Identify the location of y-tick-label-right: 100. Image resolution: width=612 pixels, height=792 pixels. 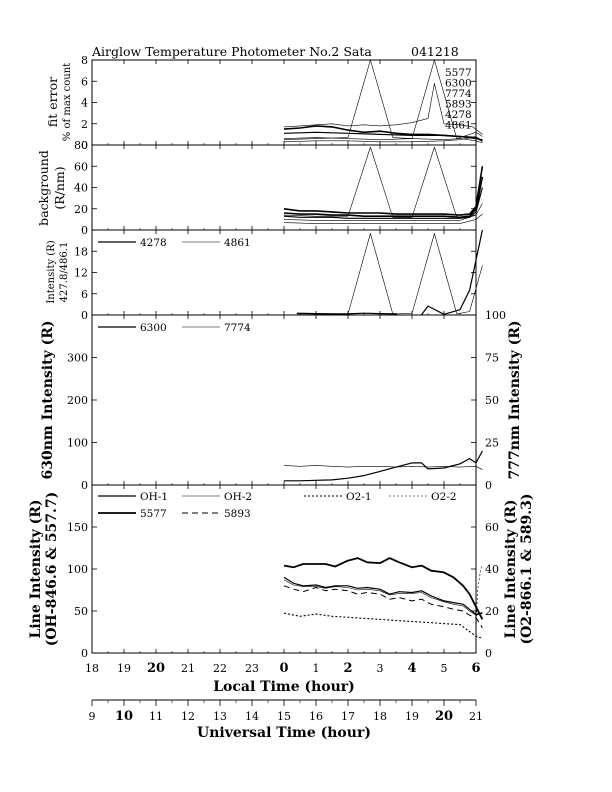
(495, 315).